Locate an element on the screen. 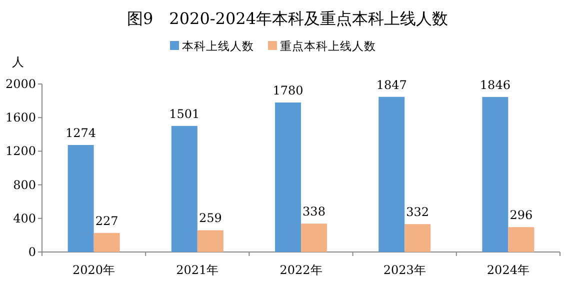 This screenshot has height=292, width=575. y-tick-label: 1200 is located at coordinates (20, 151).